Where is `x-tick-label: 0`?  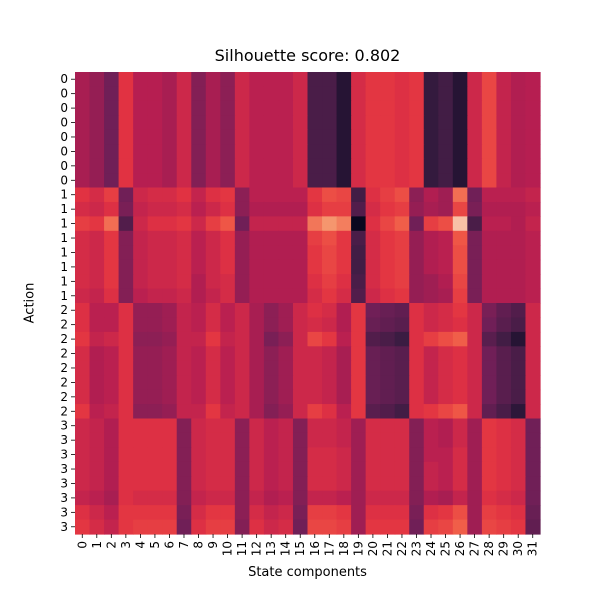 x-tick-label: 0 is located at coordinates (82, 545).